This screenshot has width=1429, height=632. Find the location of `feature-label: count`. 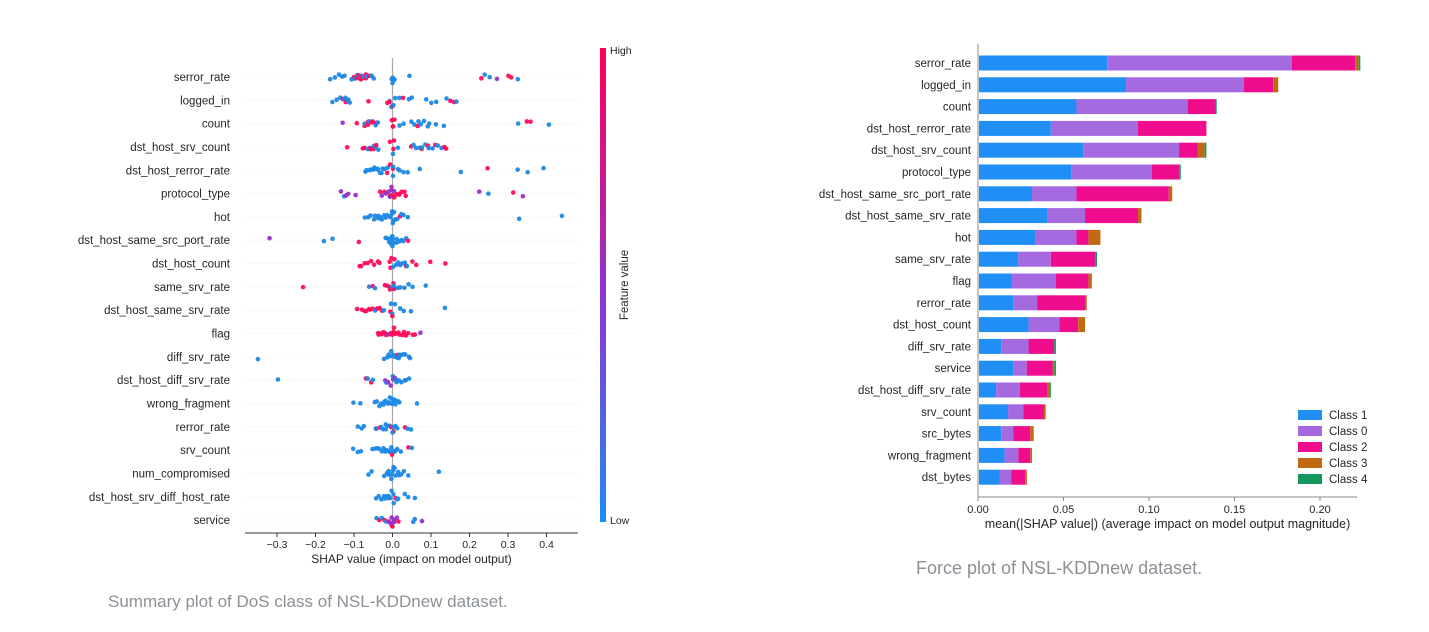

feature-label: count is located at coordinates (957, 108).